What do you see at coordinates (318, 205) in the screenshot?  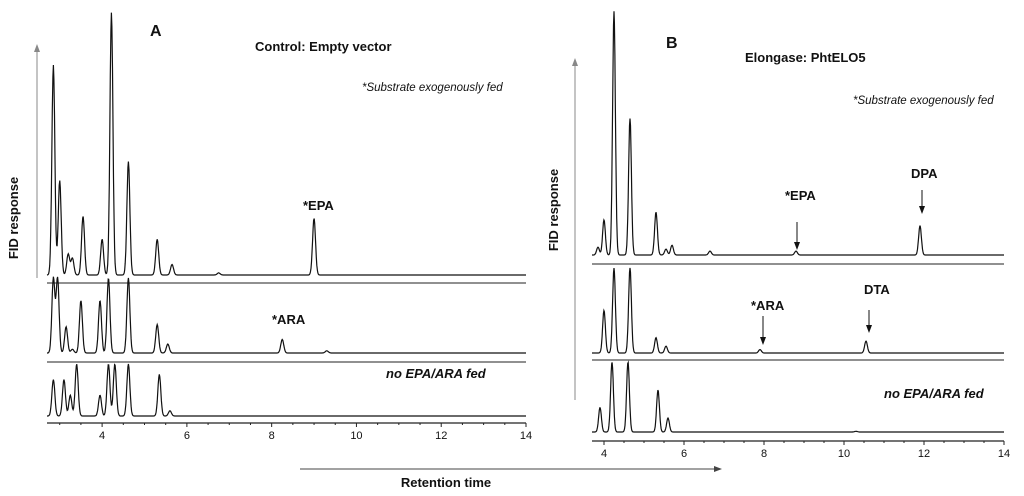 I see `panel-a-label-epa: *EPA` at bounding box center [318, 205].